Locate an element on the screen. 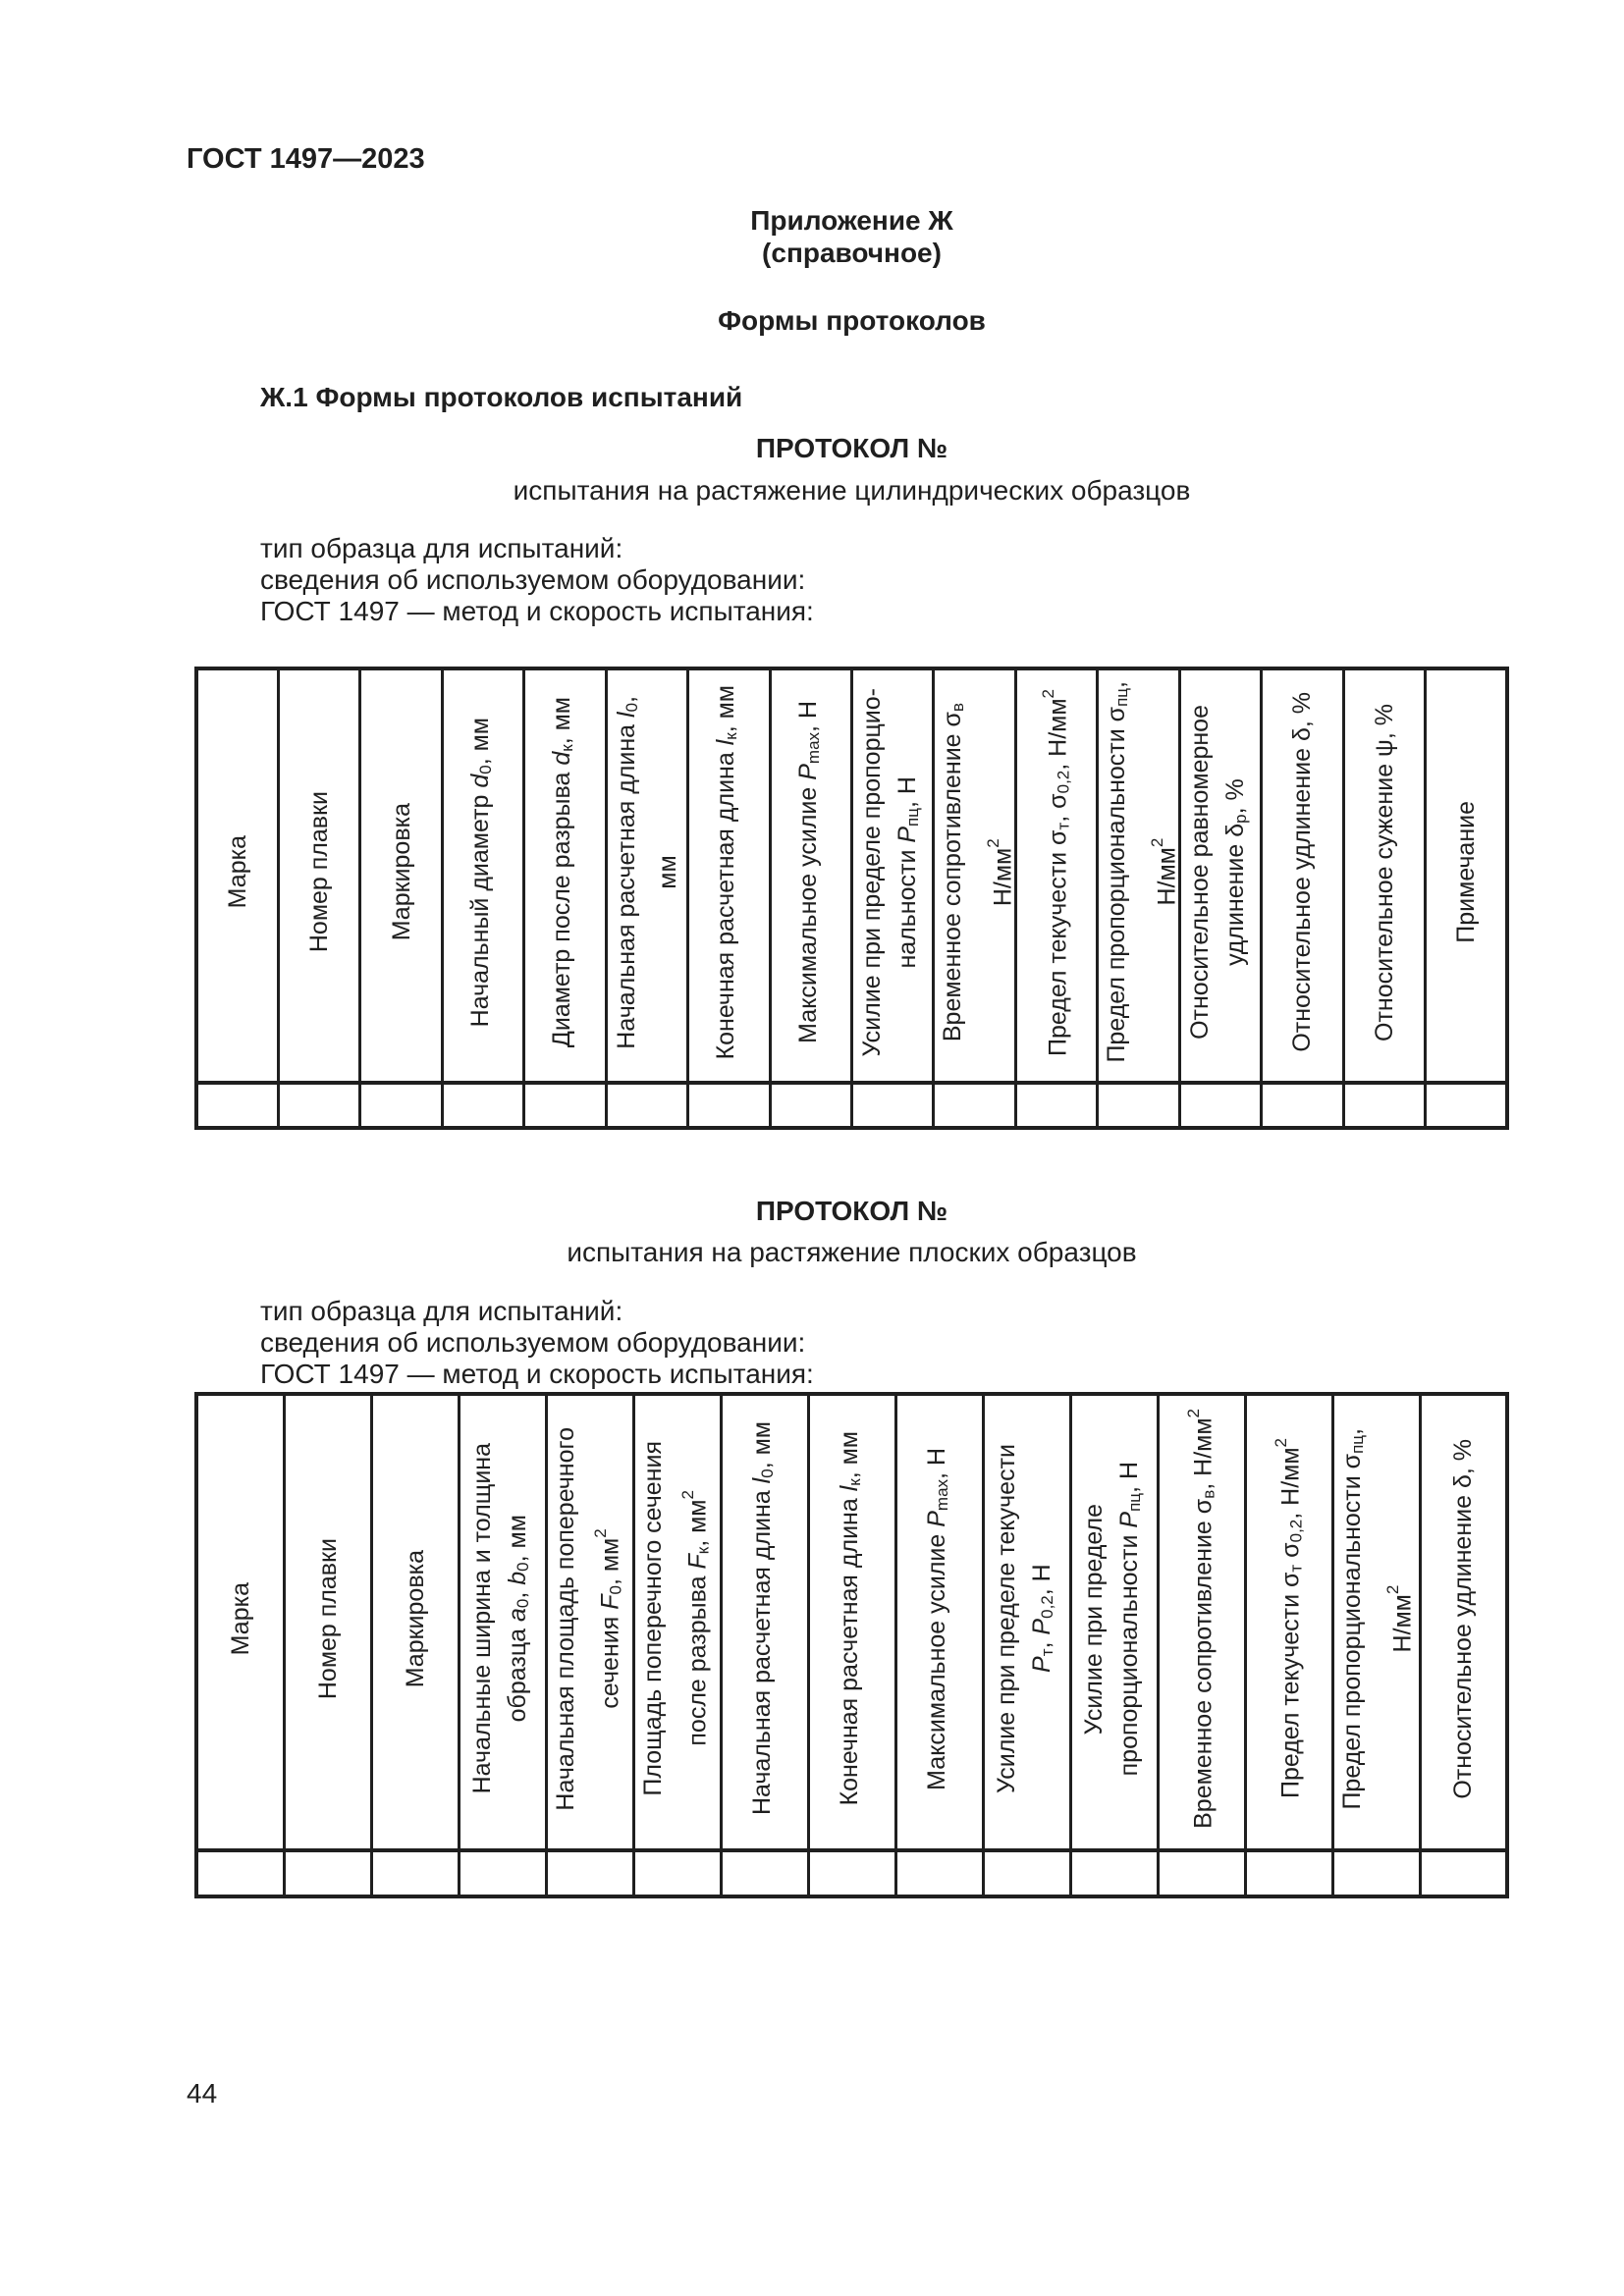 This screenshot has width=1624, height=2296. column-header-label: Относительное сужение ψ, % is located at coordinates (1384, 872).